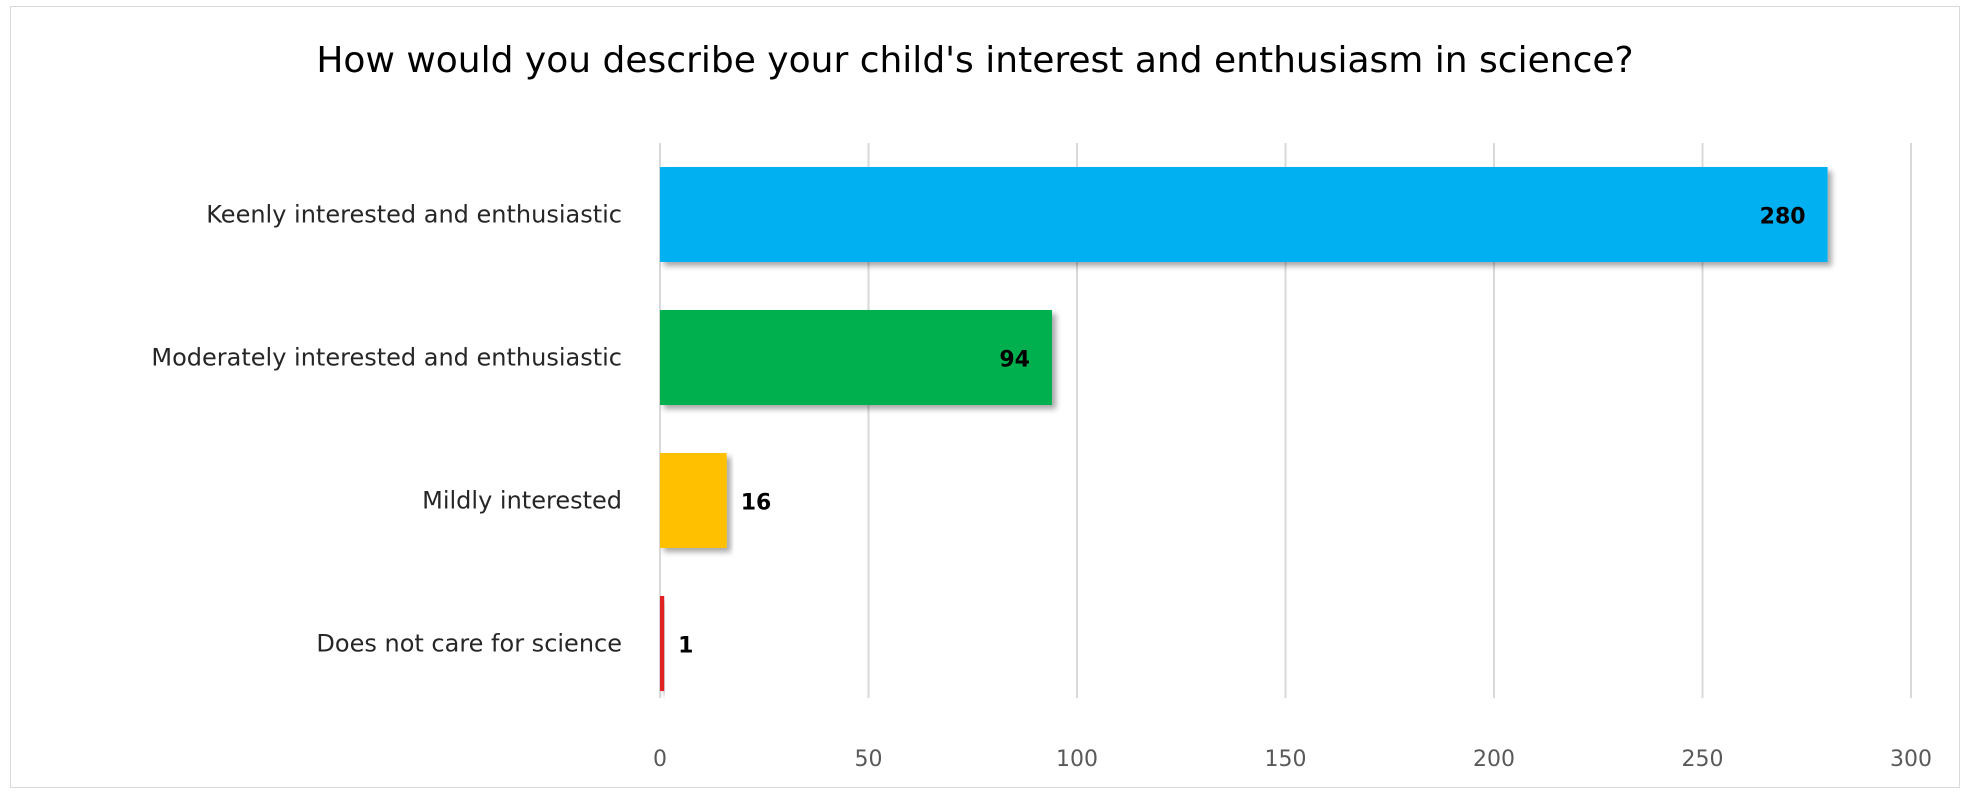 This screenshot has height=796, width=1969. What do you see at coordinates (685, 646) in the screenshot?
I see `data-label: 1` at bounding box center [685, 646].